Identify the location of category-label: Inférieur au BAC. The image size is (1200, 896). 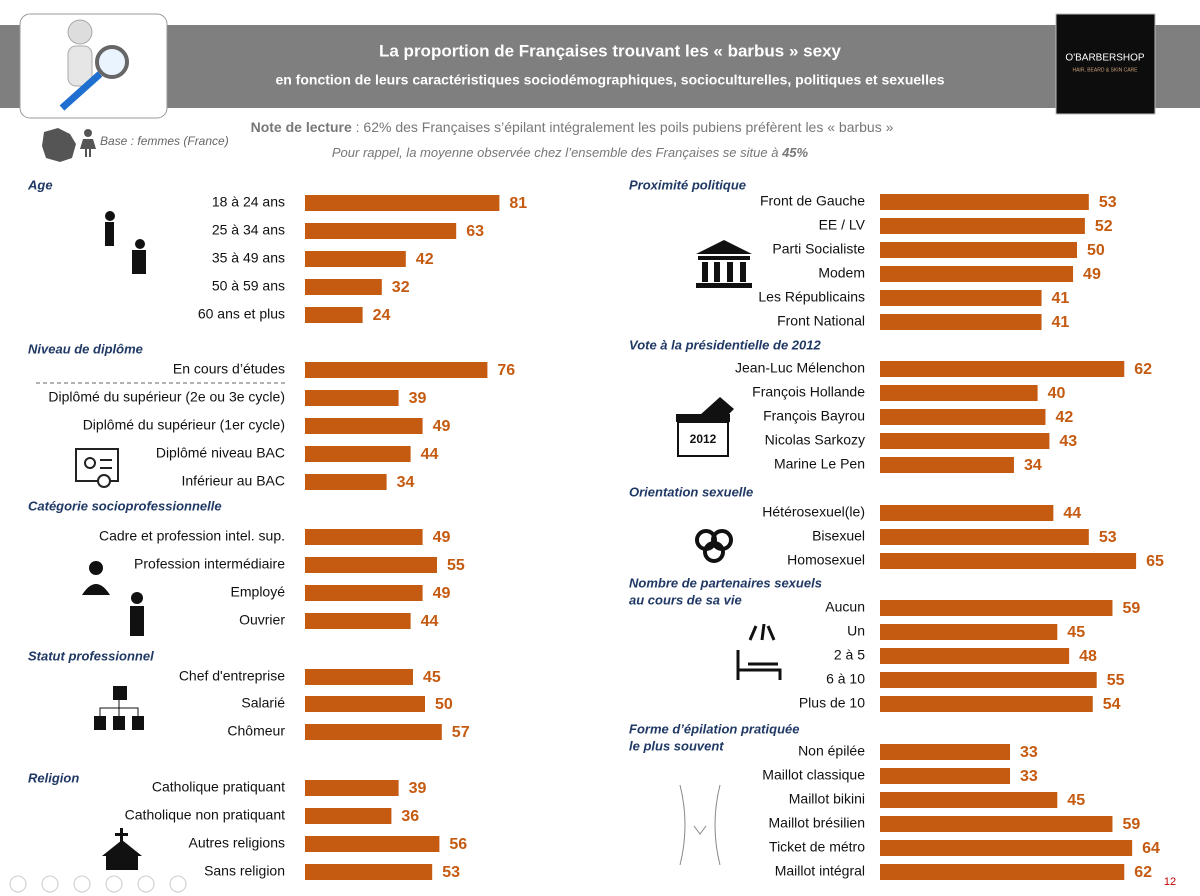
(234, 481).